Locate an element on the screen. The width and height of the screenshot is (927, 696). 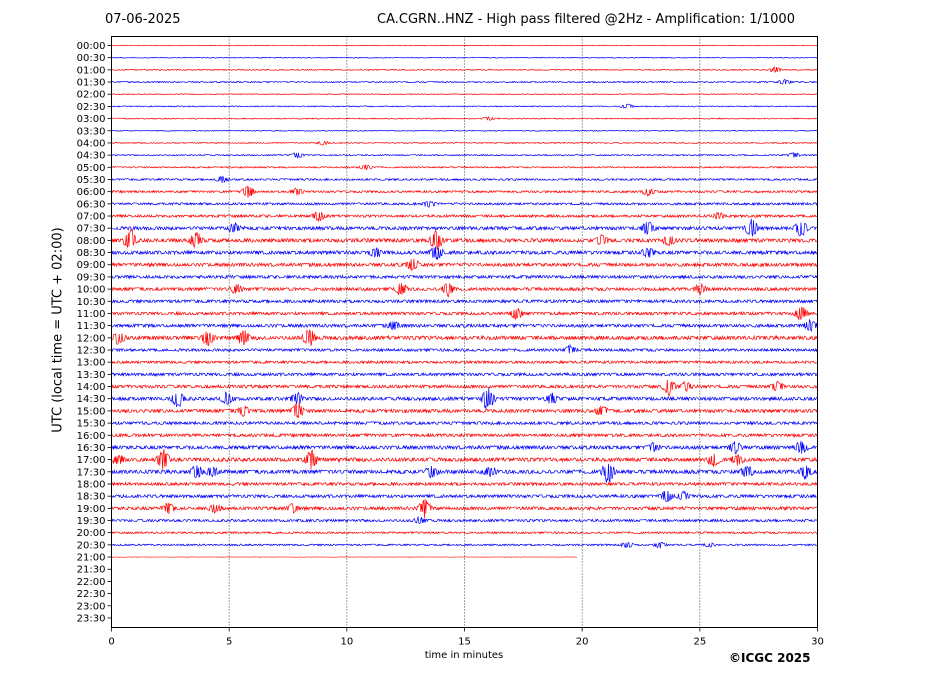
y-tick-label: 20:30 is located at coordinates (91, 545).